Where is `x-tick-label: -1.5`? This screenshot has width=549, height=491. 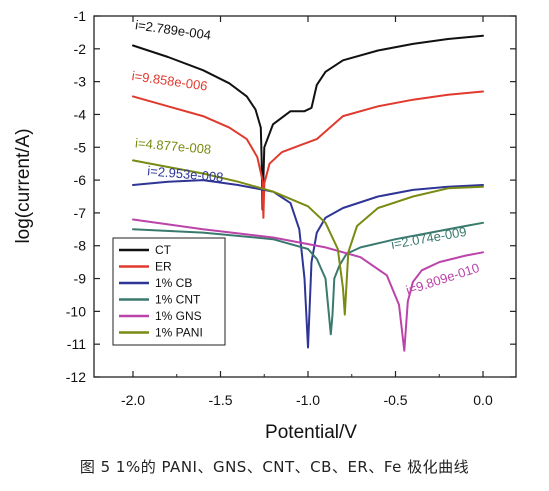
x-tick-label: -1.5 is located at coordinates (220, 400).